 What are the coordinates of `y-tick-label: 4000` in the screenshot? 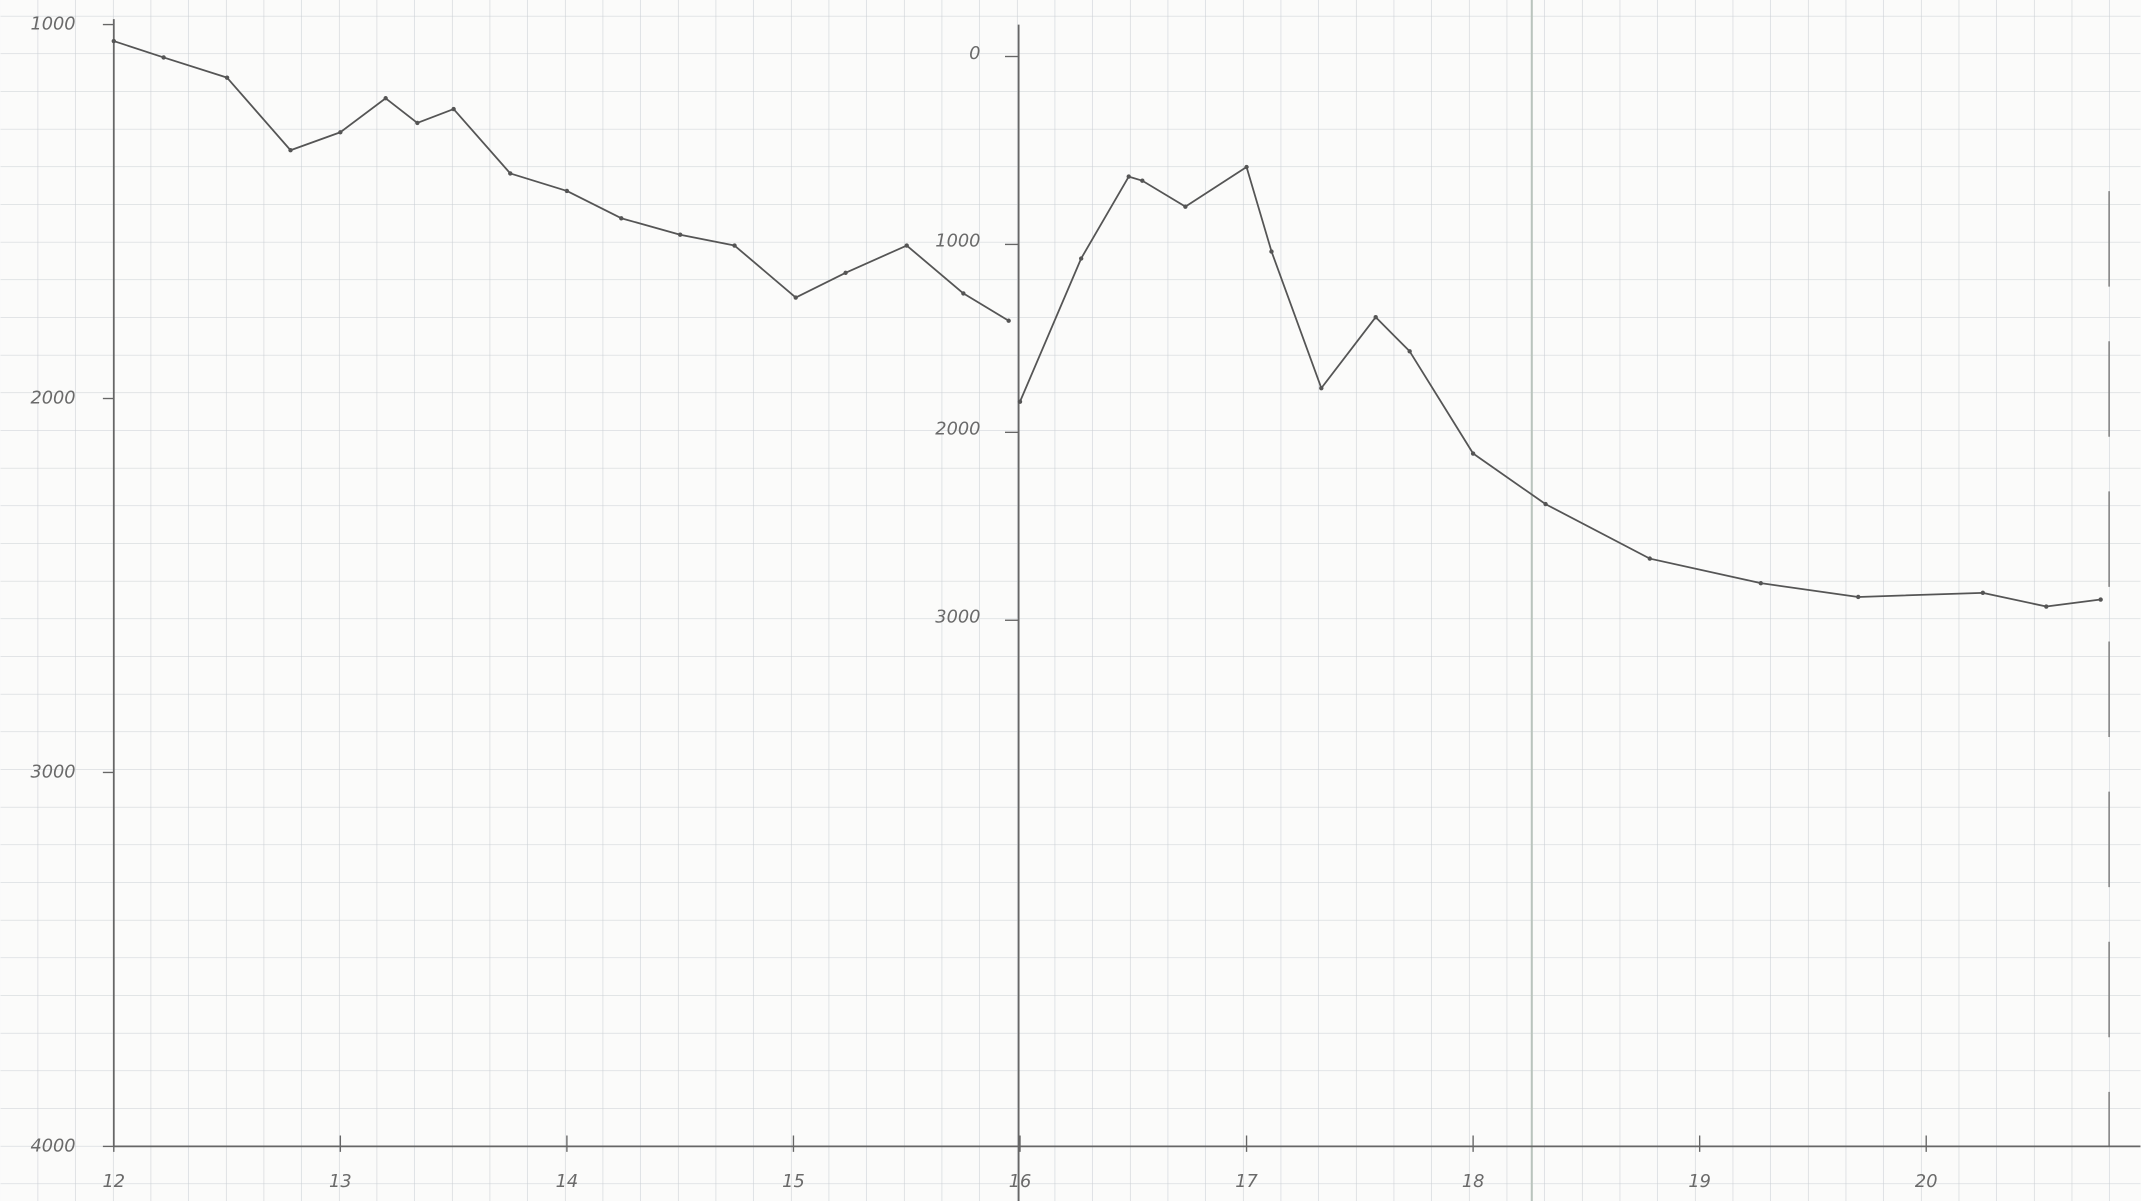 It's located at (52, 1146).